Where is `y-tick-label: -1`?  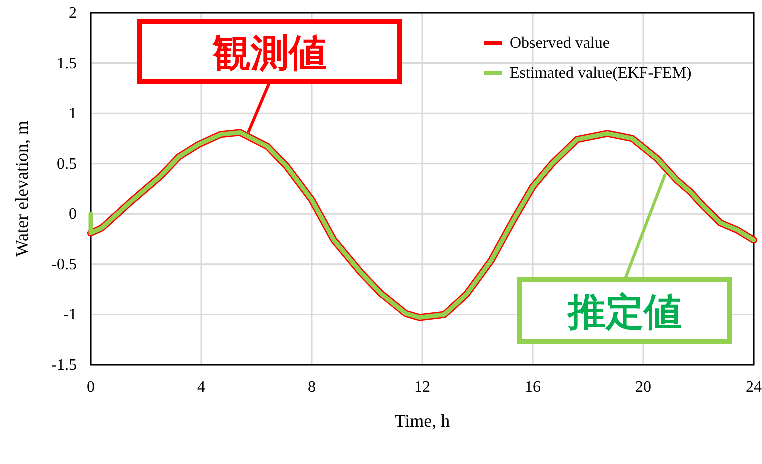
y-tick-label: -1 is located at coordinates (70, 315).